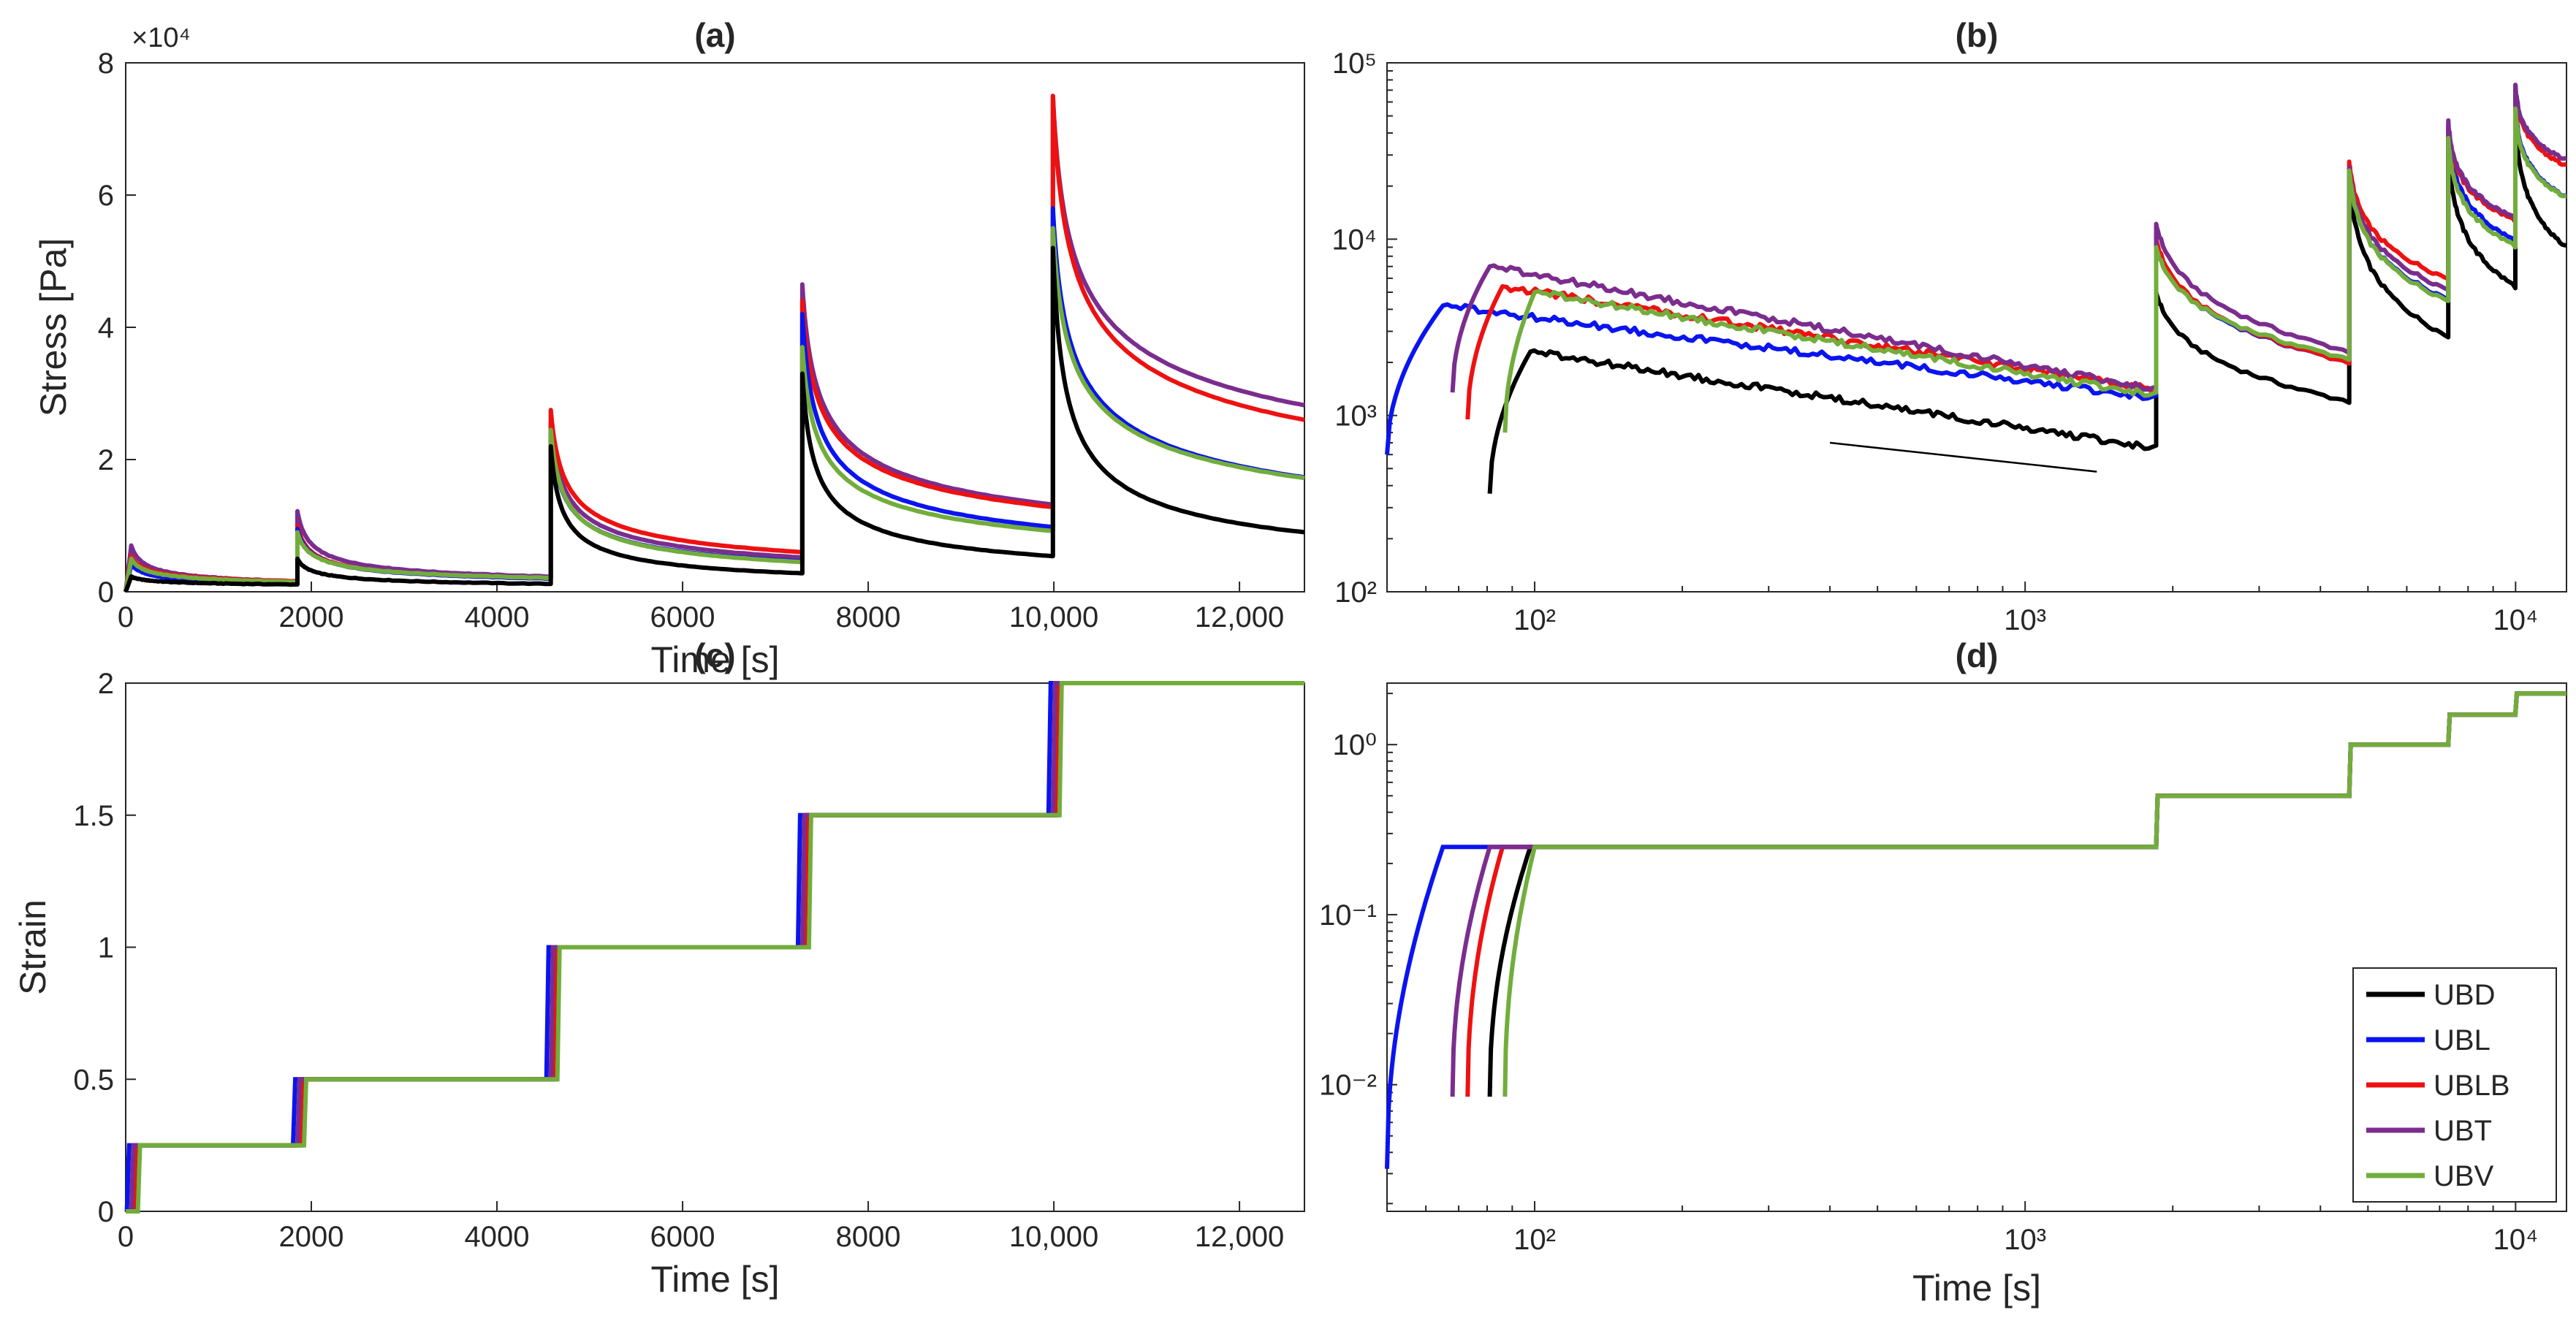 Image resolution: width=2576 pixels, height=1337 pixels. I want to click on y-tick-label: 10⁰, so click(1354, 745).